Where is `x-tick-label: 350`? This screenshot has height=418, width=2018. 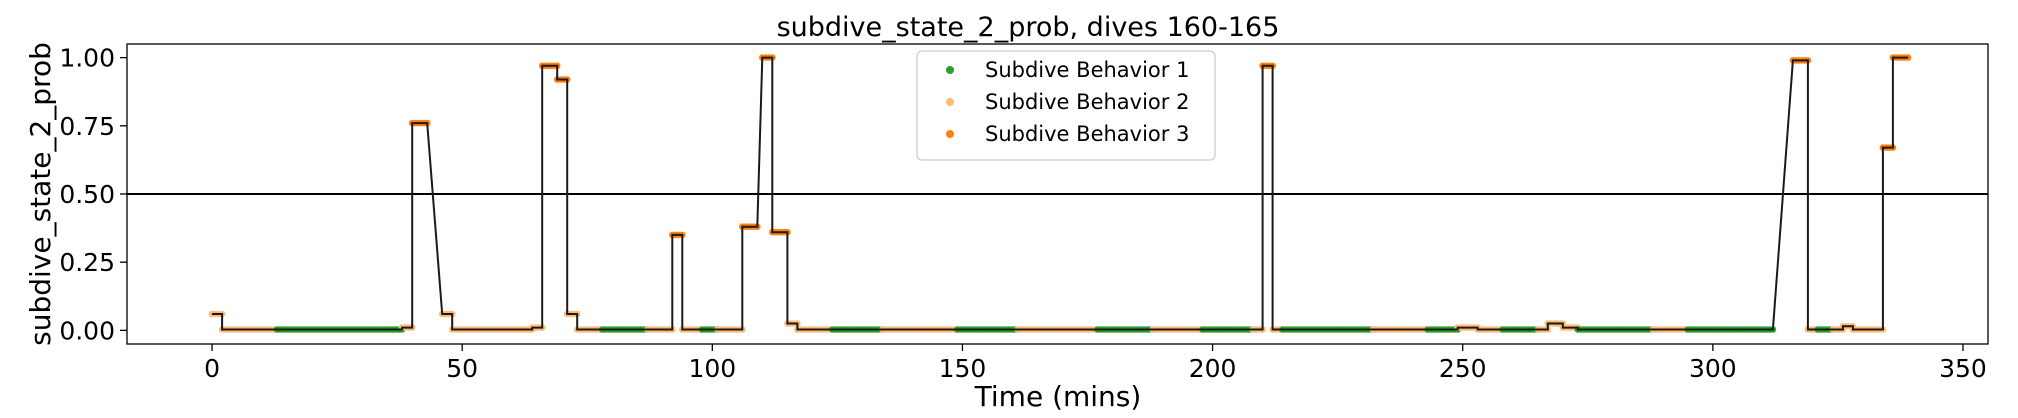 x-tick-label: 350 is located at coordinates (1963, 368).